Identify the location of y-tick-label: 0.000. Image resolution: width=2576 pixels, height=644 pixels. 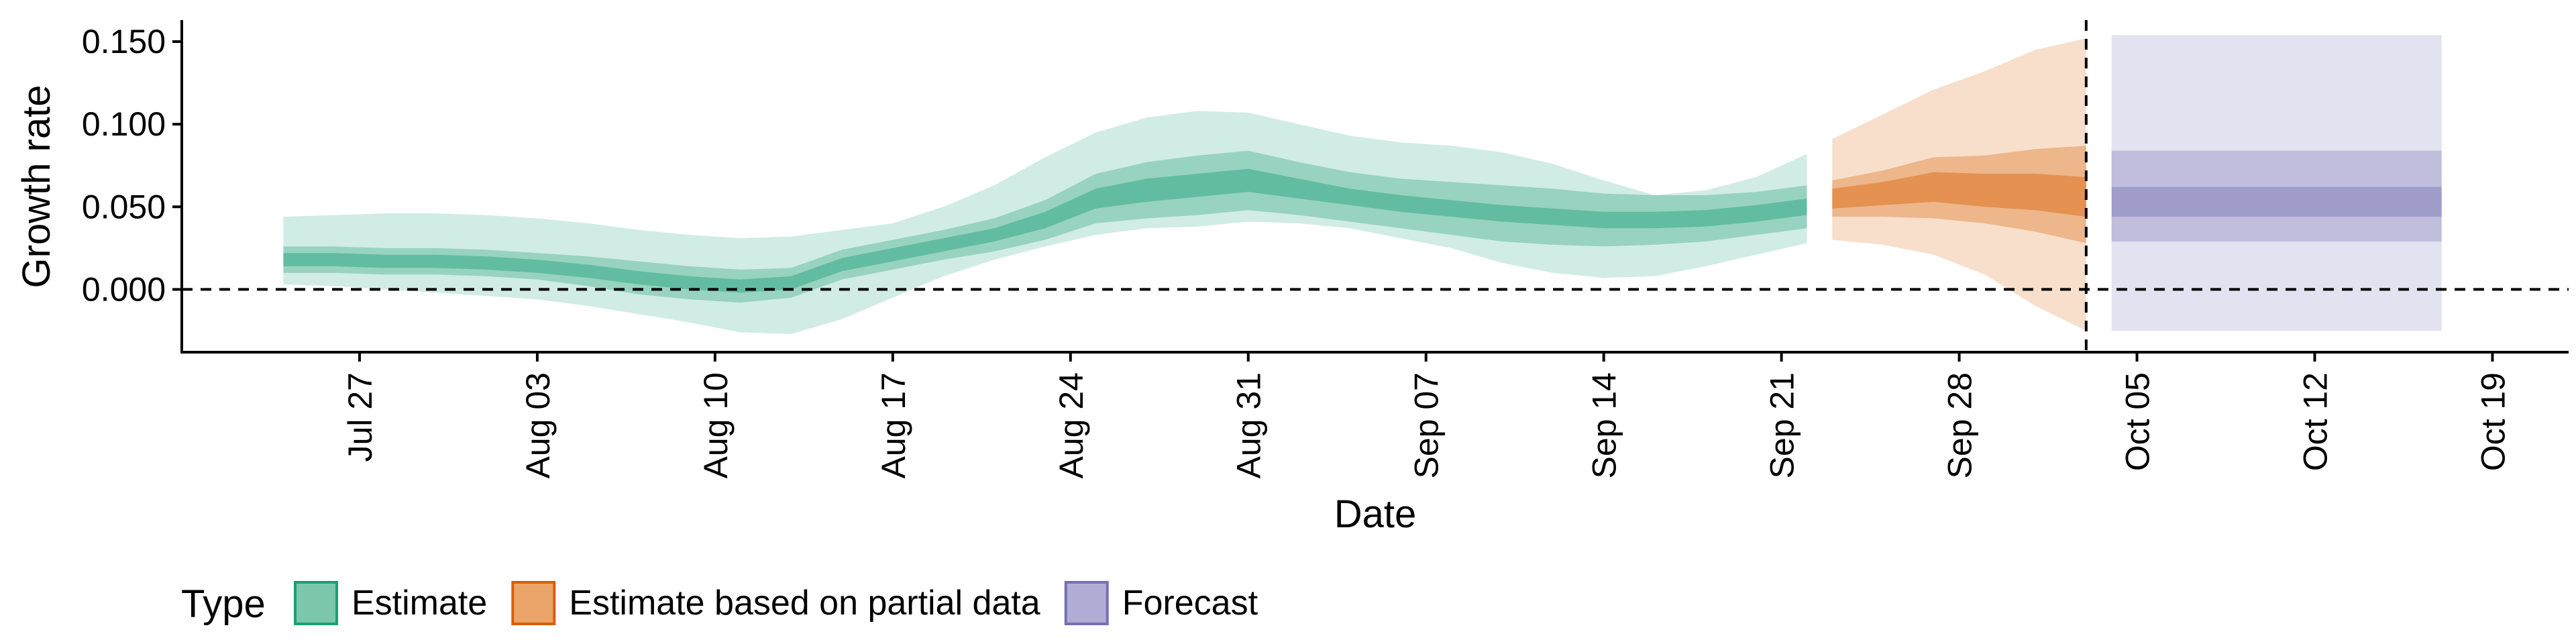
(124, 289).